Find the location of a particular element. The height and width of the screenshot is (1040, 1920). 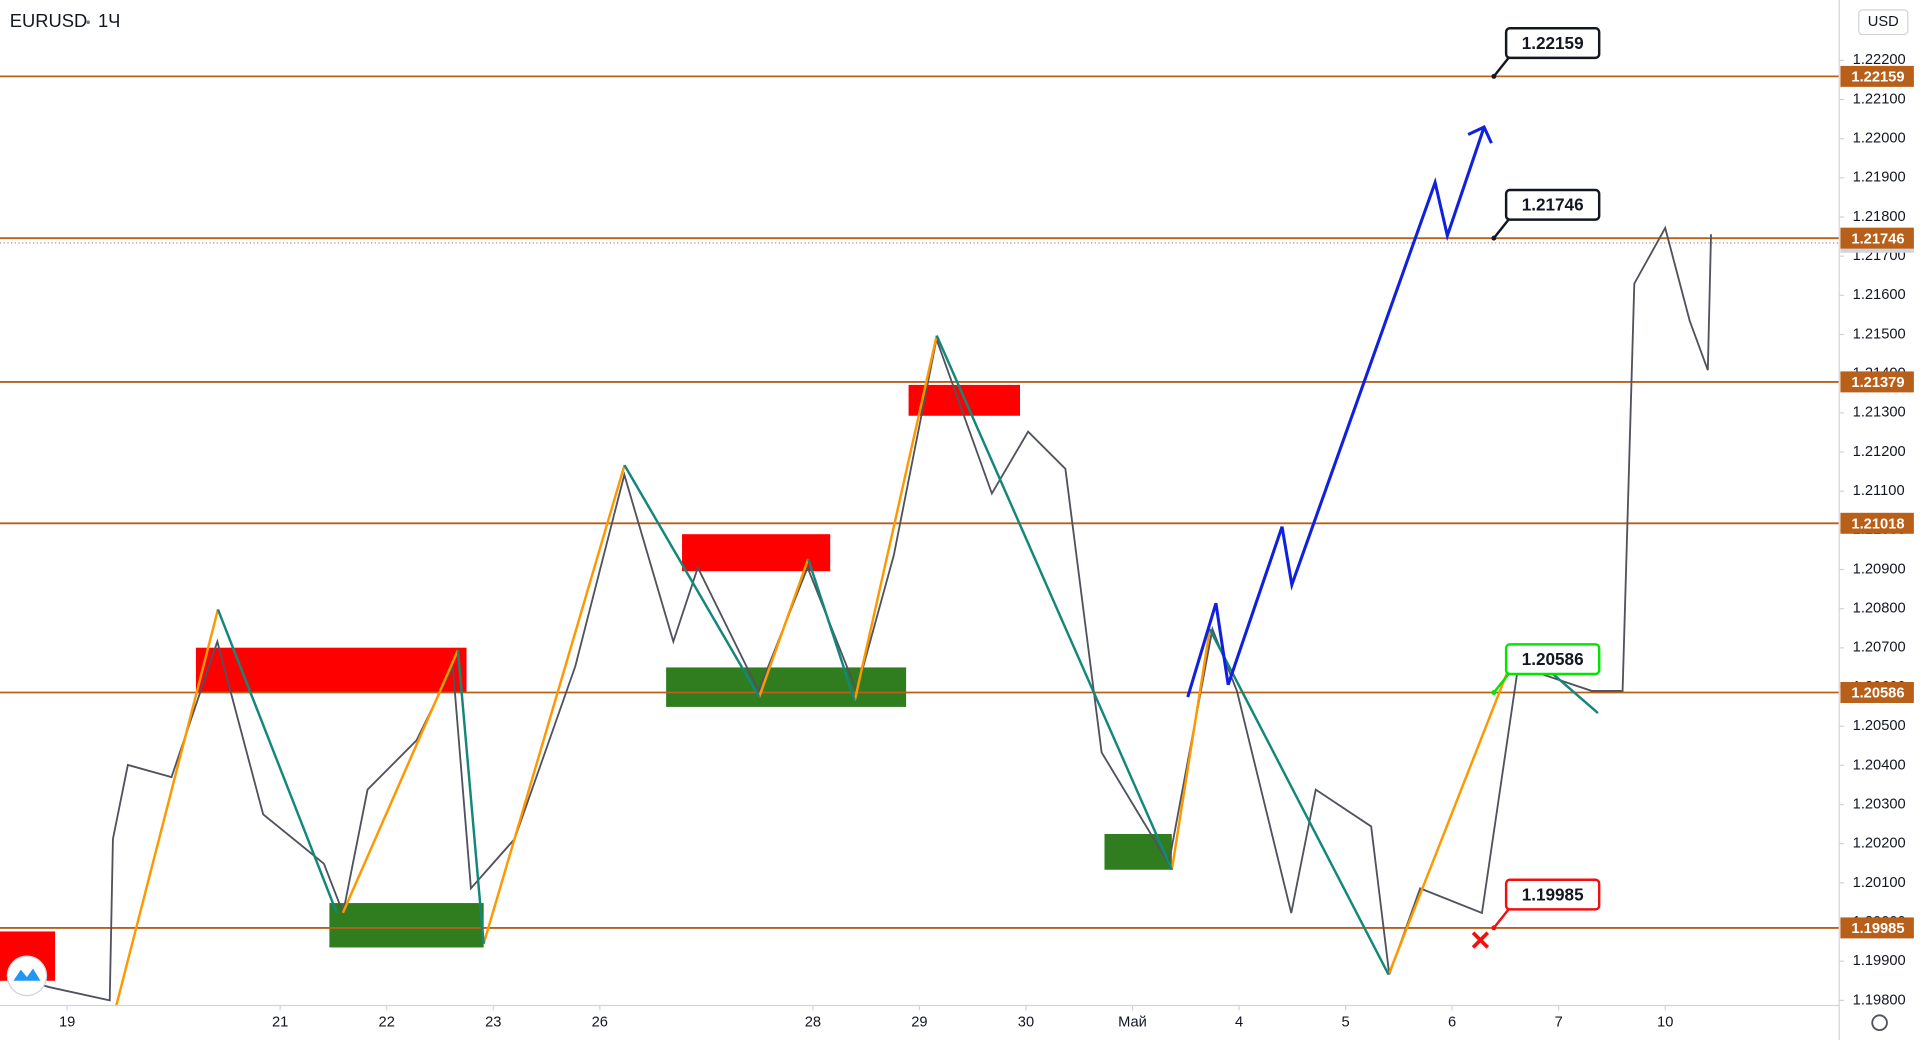

callout-label: 1.20586 is located at coordinates (1553, 659).